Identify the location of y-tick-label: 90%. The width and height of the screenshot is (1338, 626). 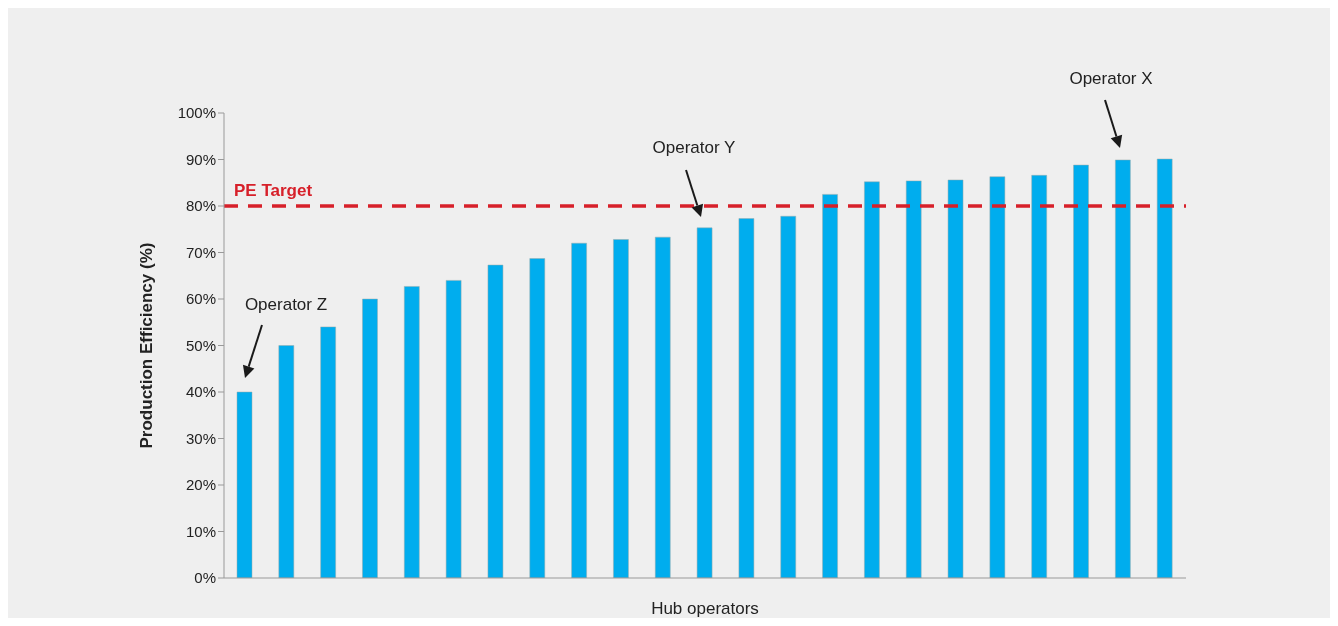
(200, 159).